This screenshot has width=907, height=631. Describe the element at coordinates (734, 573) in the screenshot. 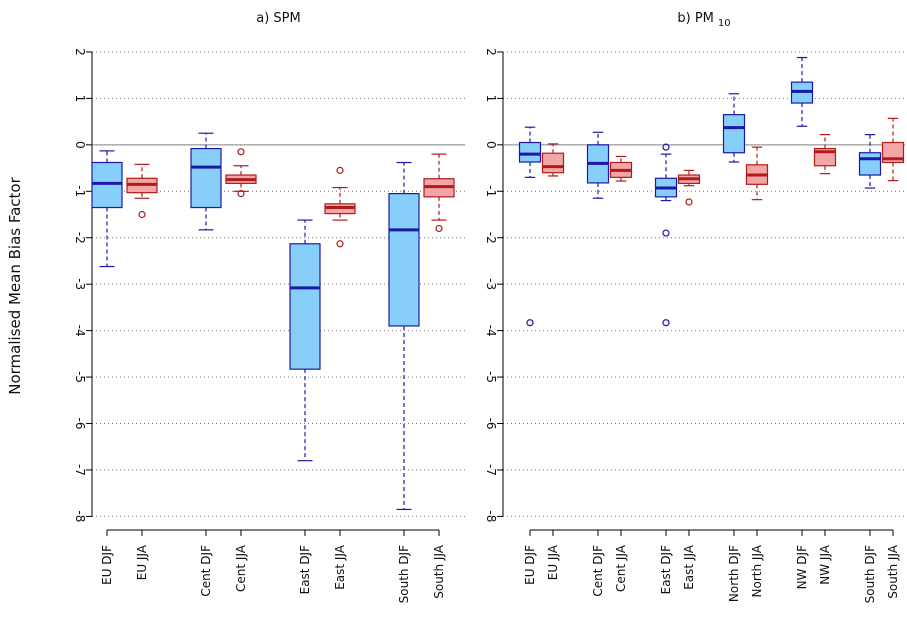

I see `x-tick-label: North DJF` at that location.